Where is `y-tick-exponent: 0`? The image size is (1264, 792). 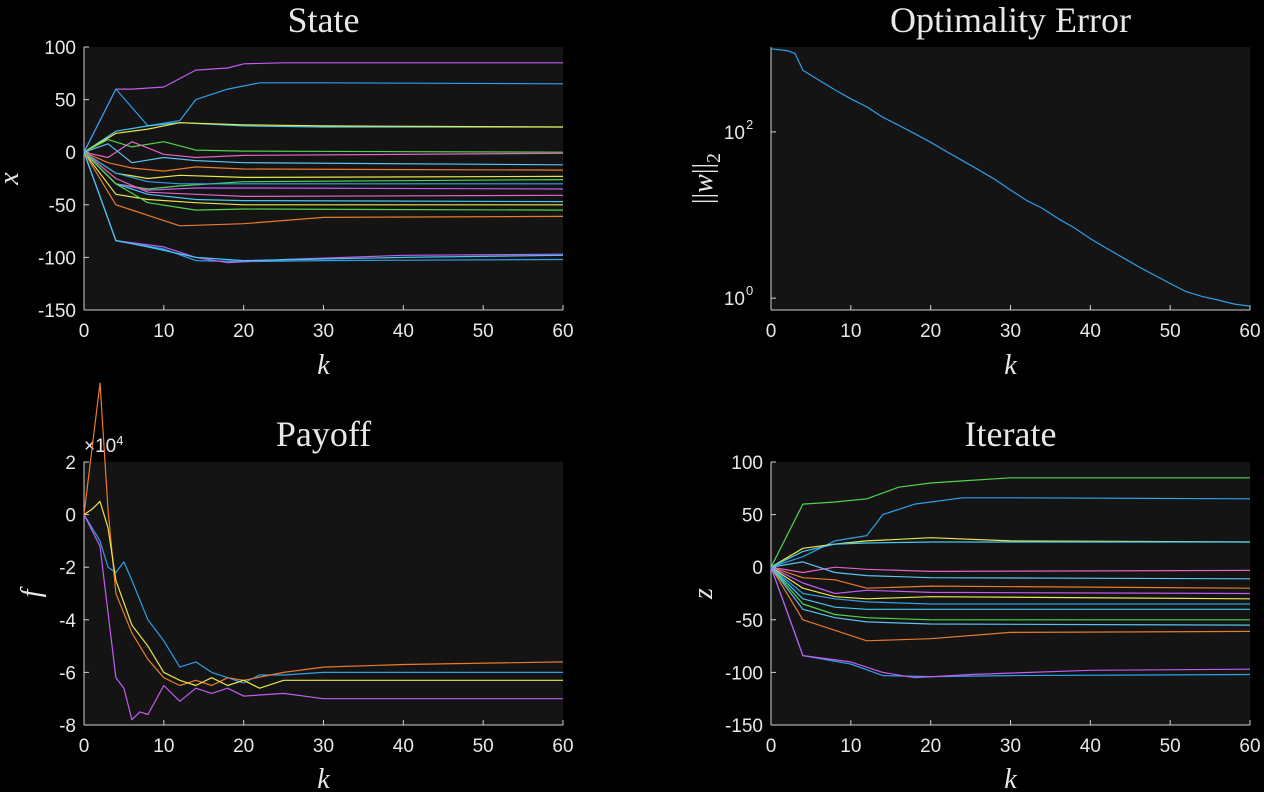
y-tick-exponent: 0 is located at coordinates (749, 290).